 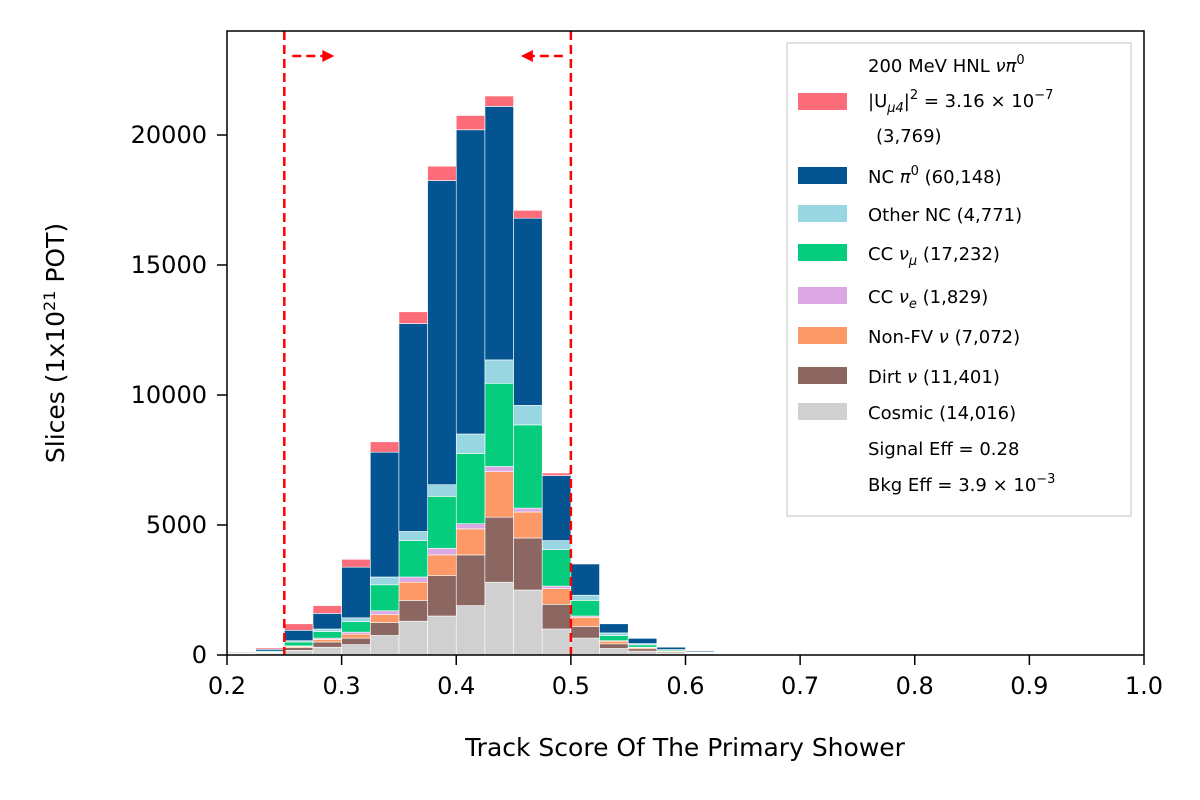 I want to click on y-tick-label: 15000, so click(x=169, y=265).